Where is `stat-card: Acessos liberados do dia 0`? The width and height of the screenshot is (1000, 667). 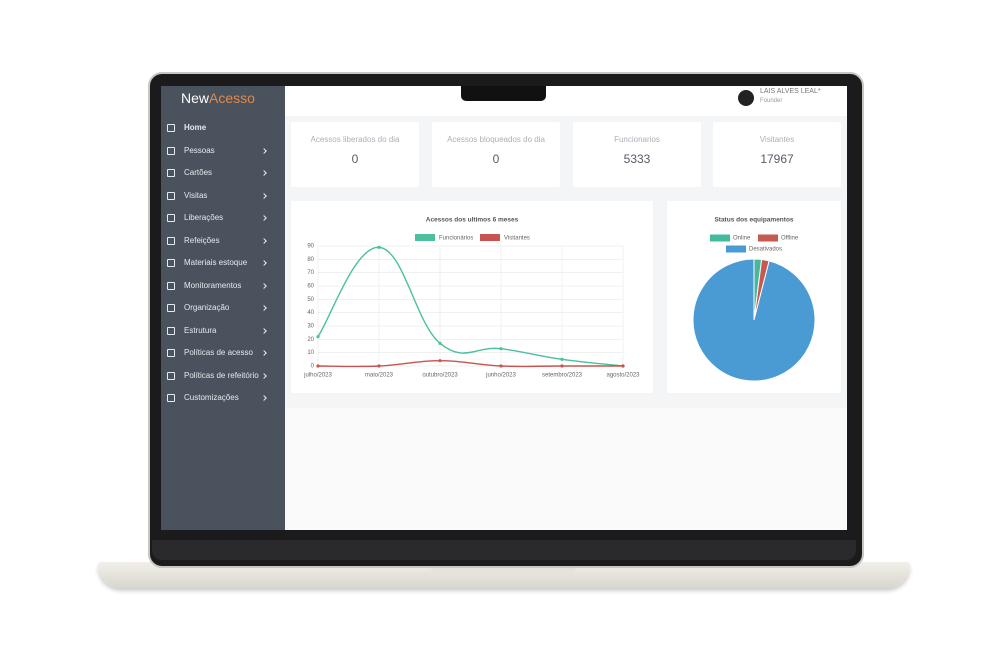
stat-card: Acessos liberados do dia 0 is located at coordinates (355, 154).